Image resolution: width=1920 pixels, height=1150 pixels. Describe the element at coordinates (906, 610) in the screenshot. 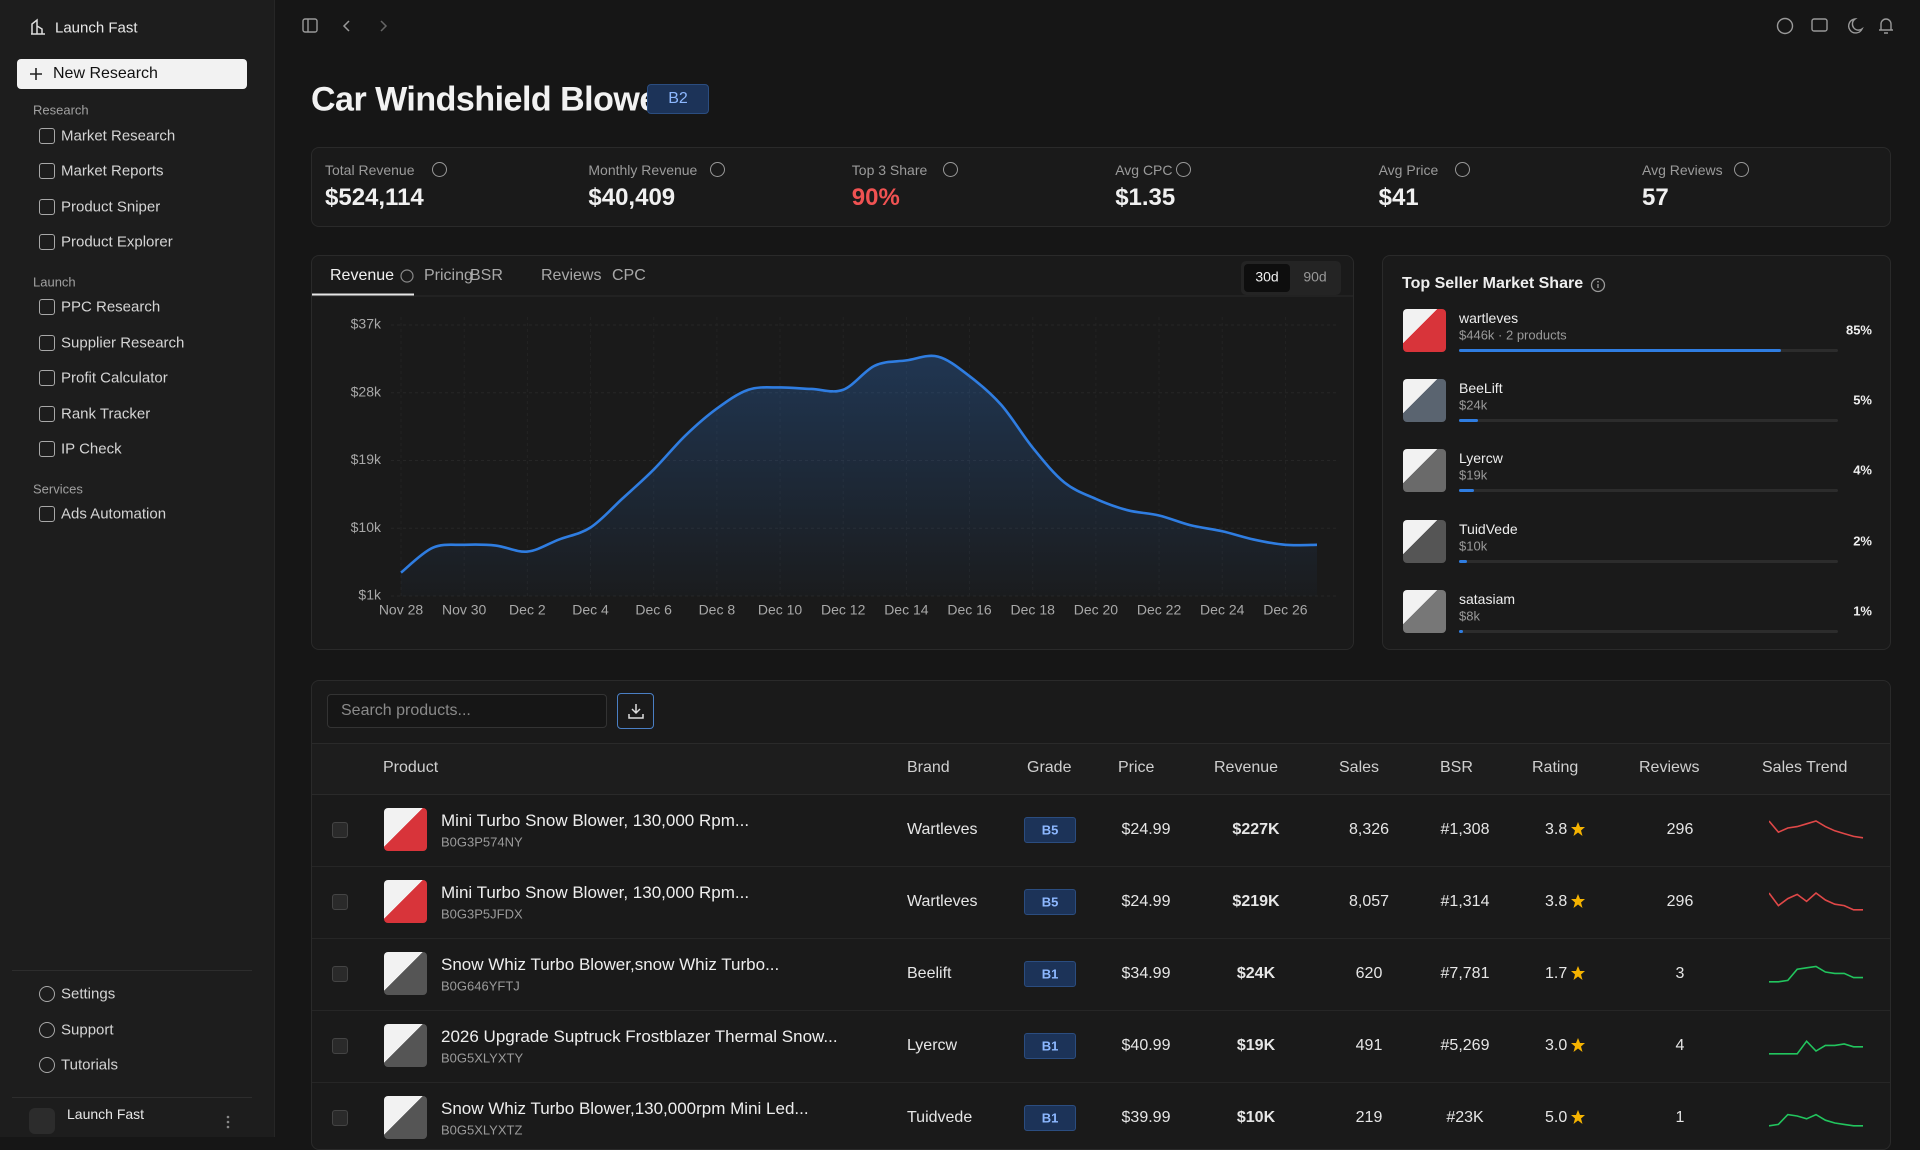

I see `x-tick-label: Dec 14` at that location.